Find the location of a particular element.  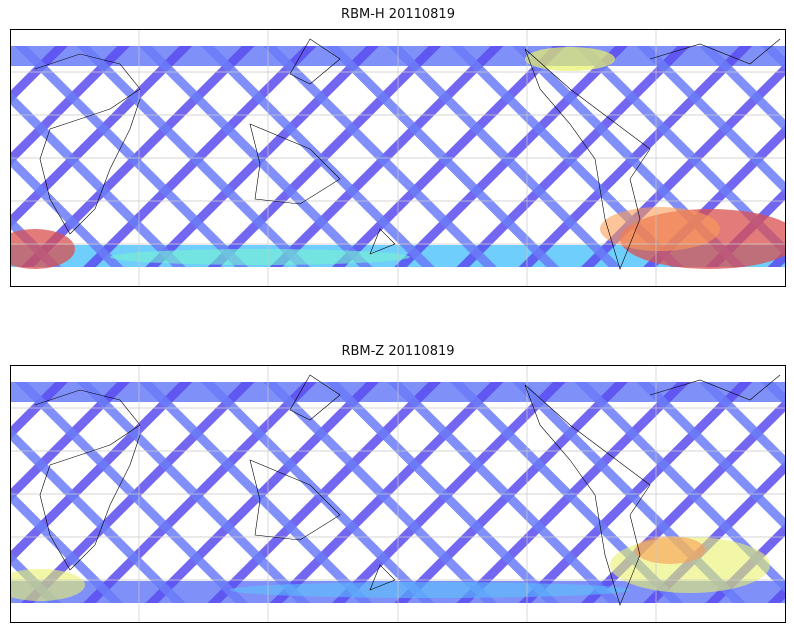

anomaly-south-band-top is located at coordinates (260, 257).